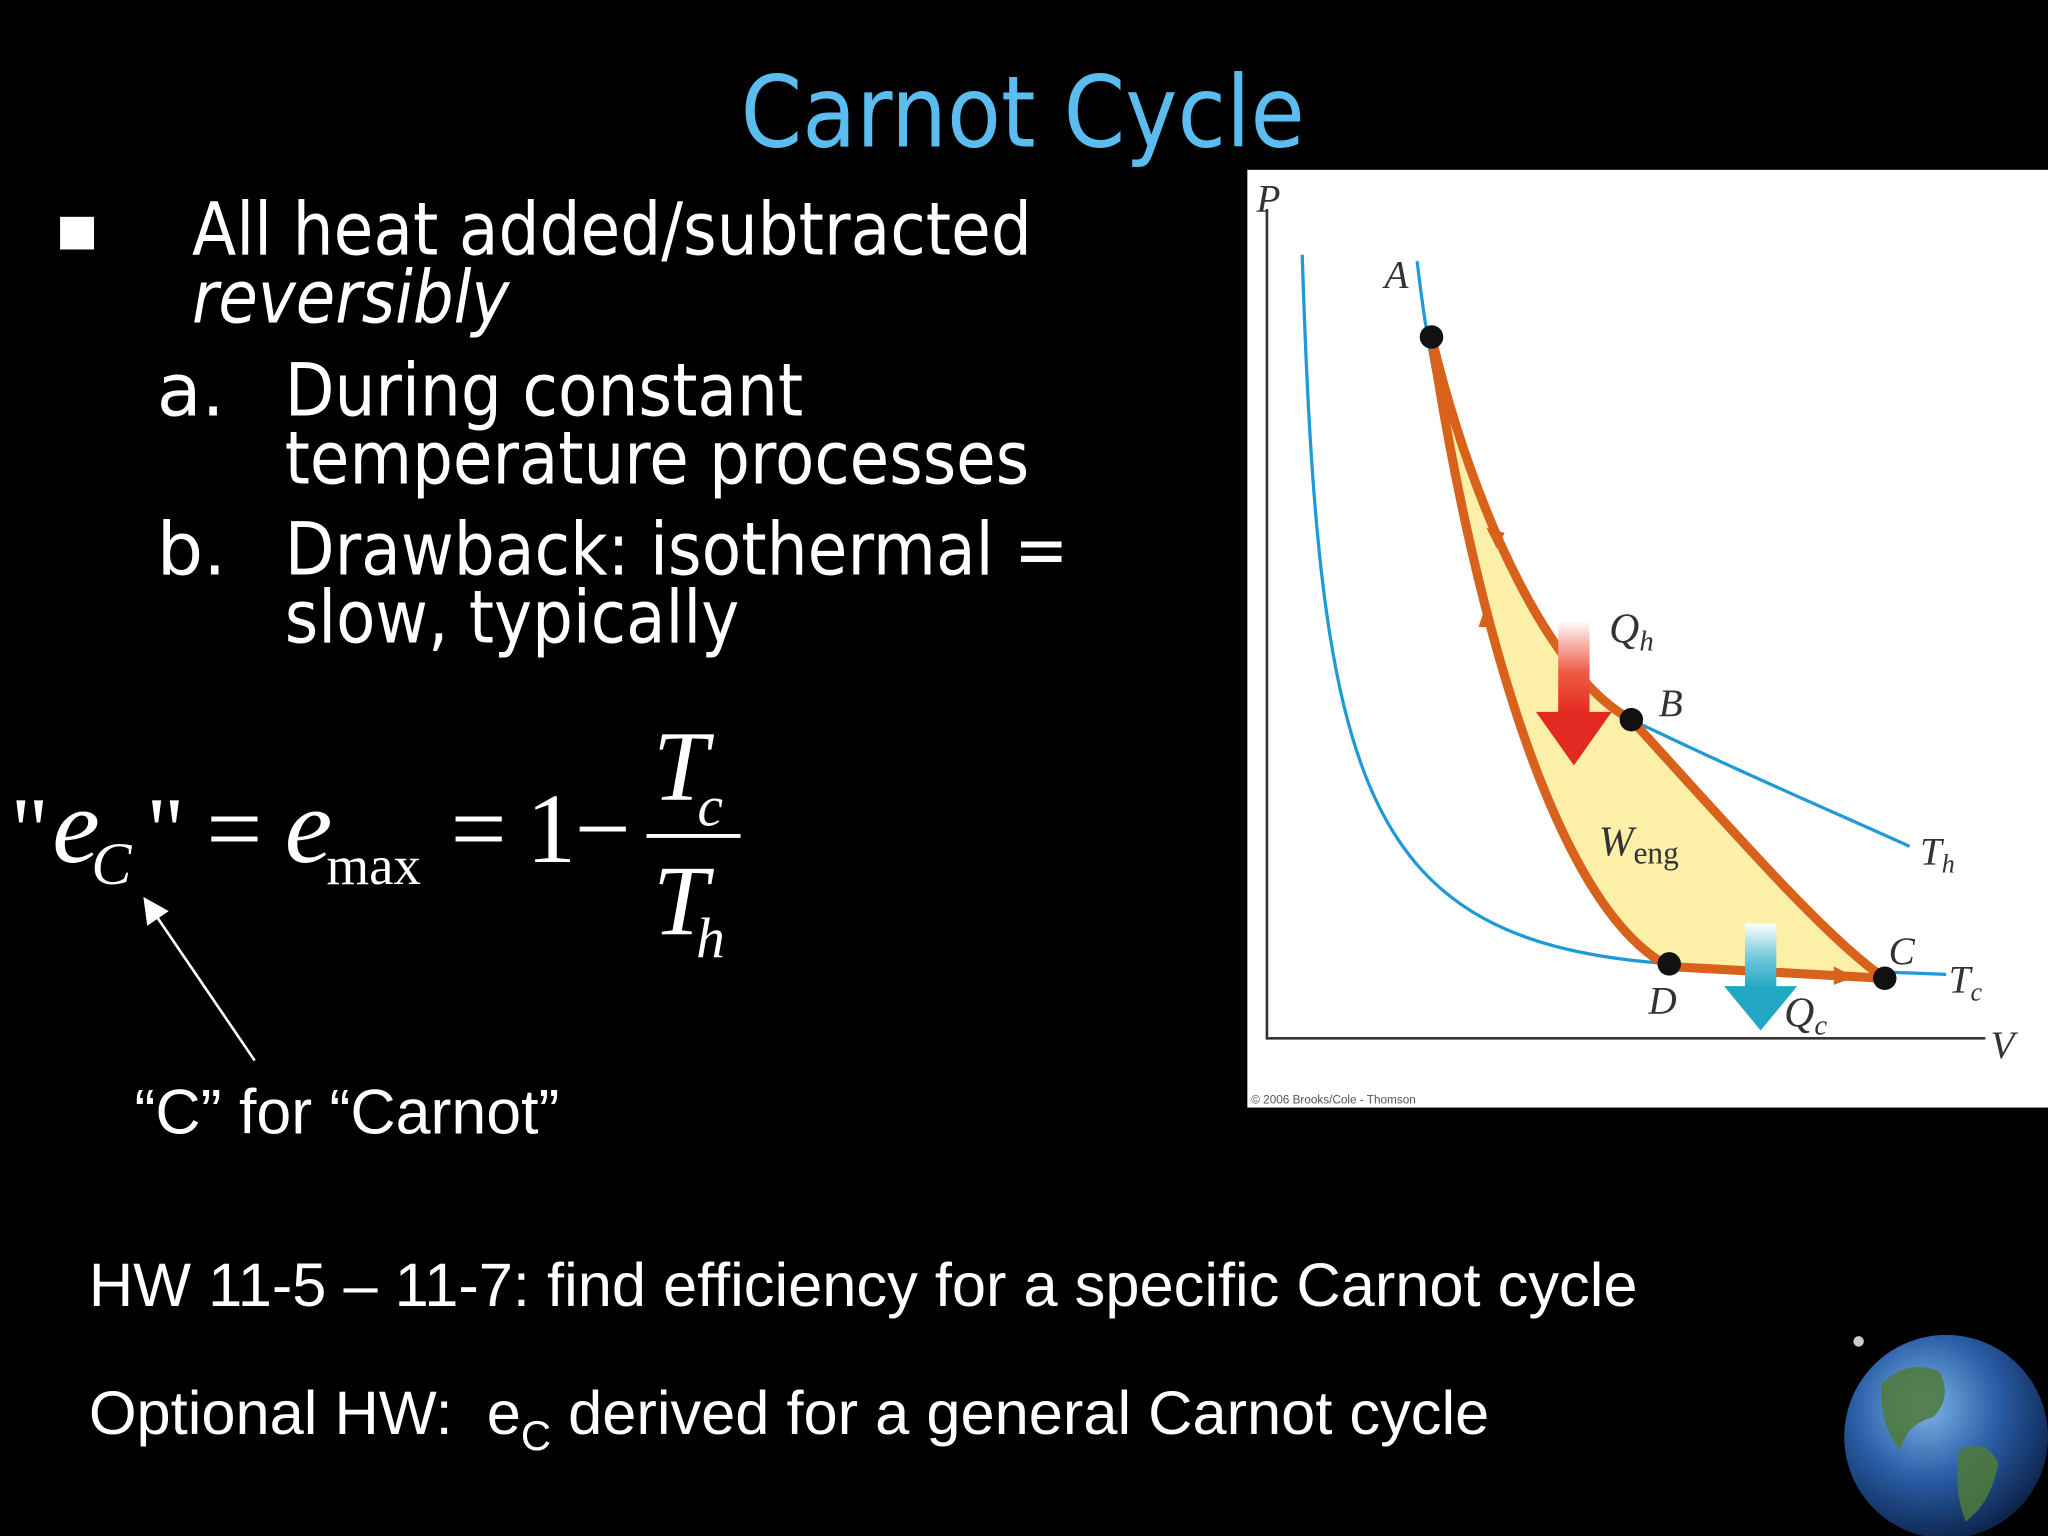 The width and height of the screenshot is (2048, 1536). I want to click on subitem-text: temperature processes, so click(657, 458).